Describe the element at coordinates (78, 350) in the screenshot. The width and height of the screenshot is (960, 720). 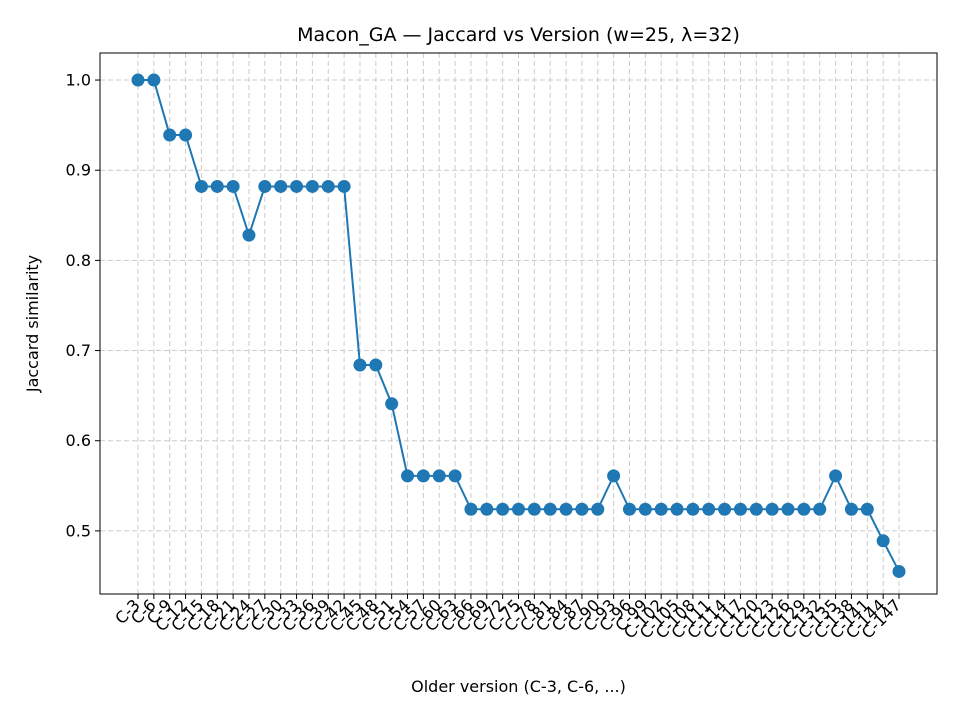
I see `y-tick-label: 0.7` at that location.